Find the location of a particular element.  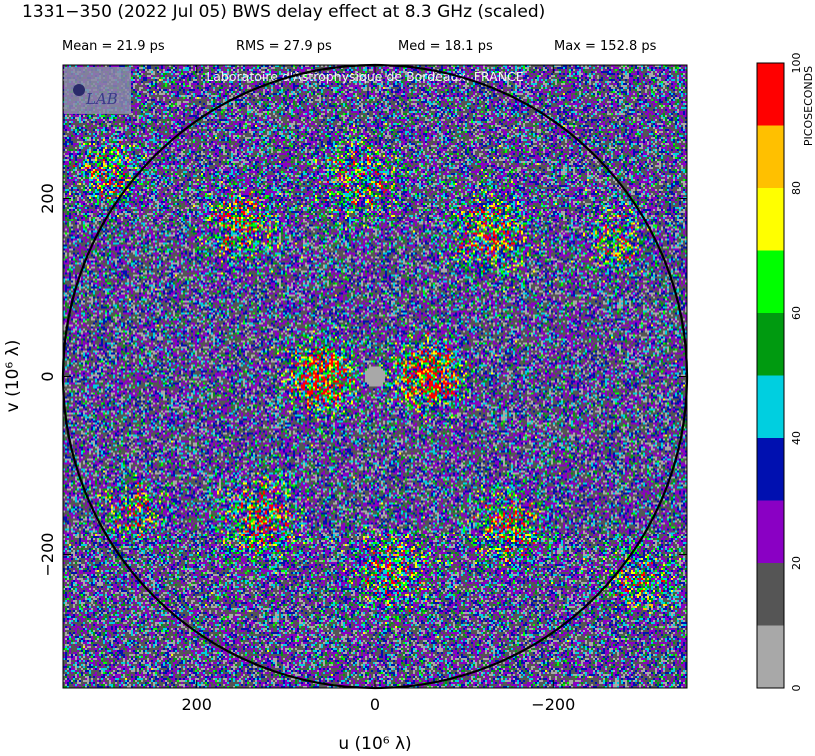

y-tick-label: −200 is located at coordinates (47, 555).